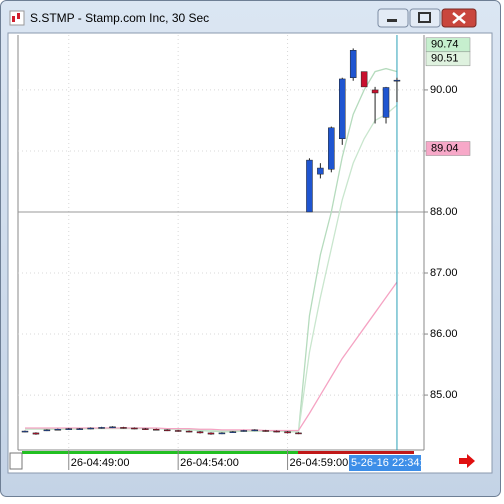 The image size is (504, 504). What do you see at coordinates (467, 461) in the screenshot?
I see `scroll-arrow` at bounding box center [467, 461].